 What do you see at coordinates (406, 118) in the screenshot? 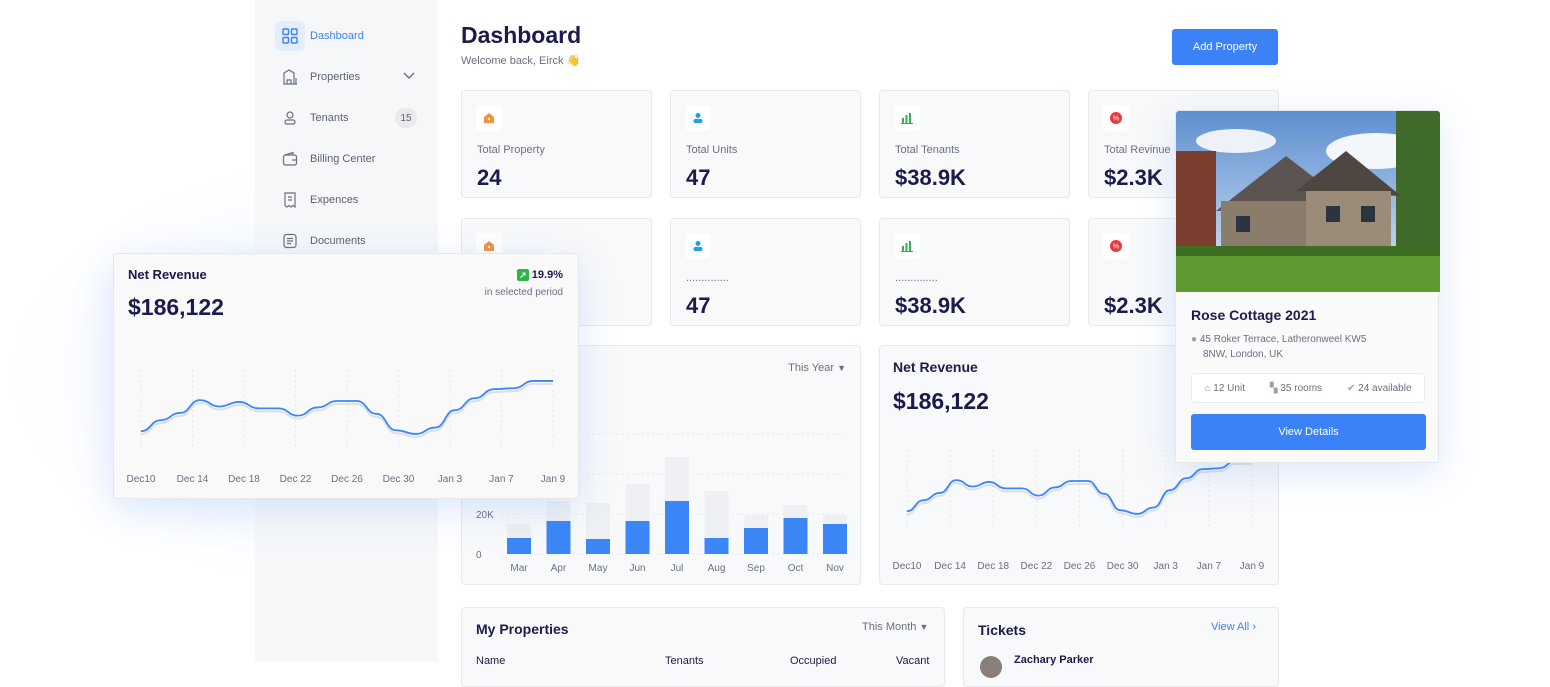
I see `tenants-count-badge: 15` at bounding box center [406, 118].